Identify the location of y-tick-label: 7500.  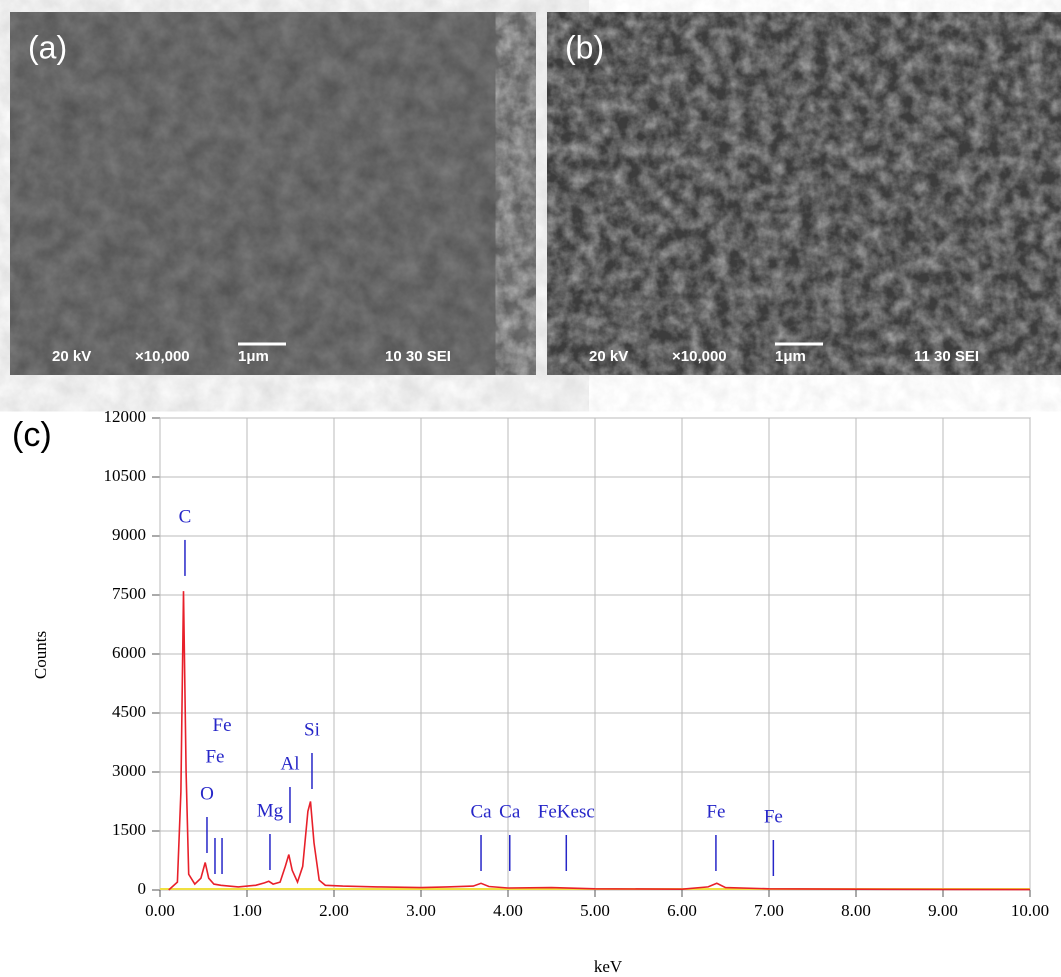
(129, 593).